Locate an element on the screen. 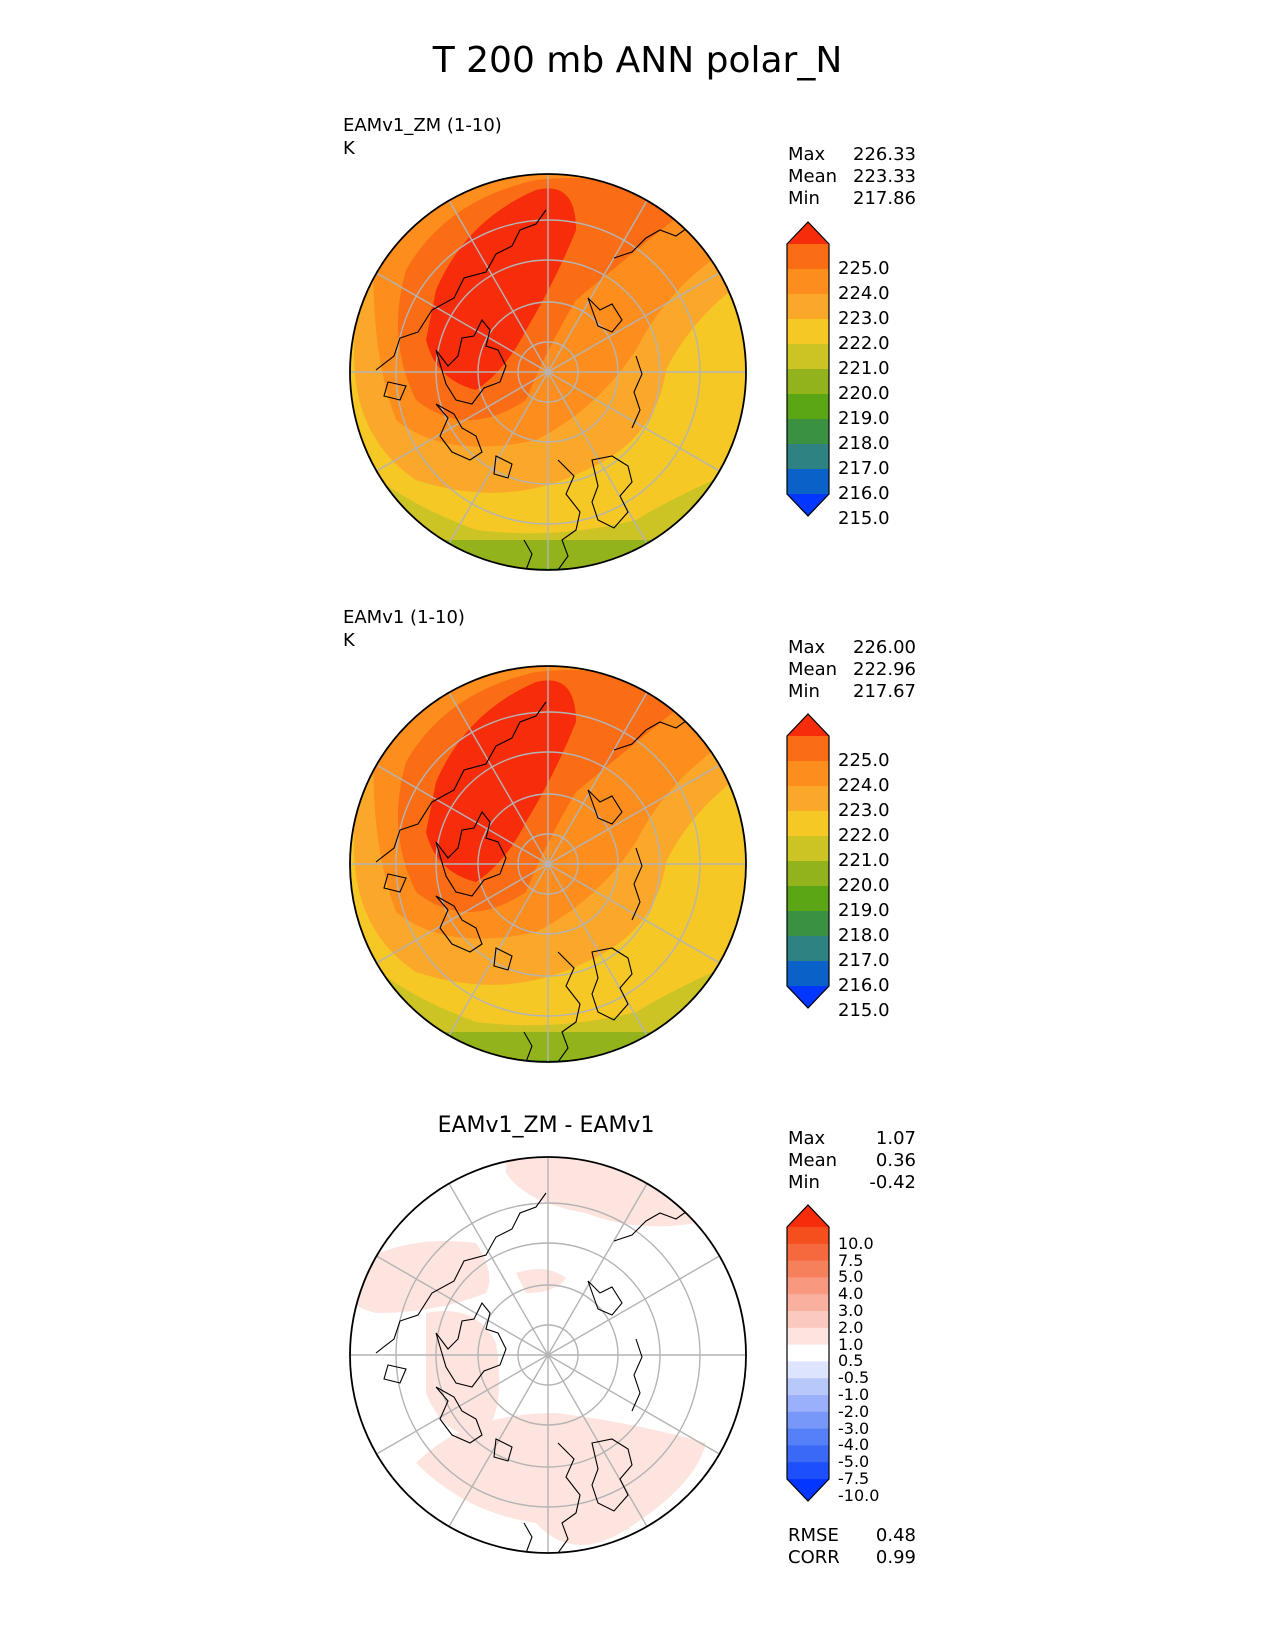 The image size is (1275, 1650). colorbar-tick-label: 216.0 is located at coordinates (864, 493).